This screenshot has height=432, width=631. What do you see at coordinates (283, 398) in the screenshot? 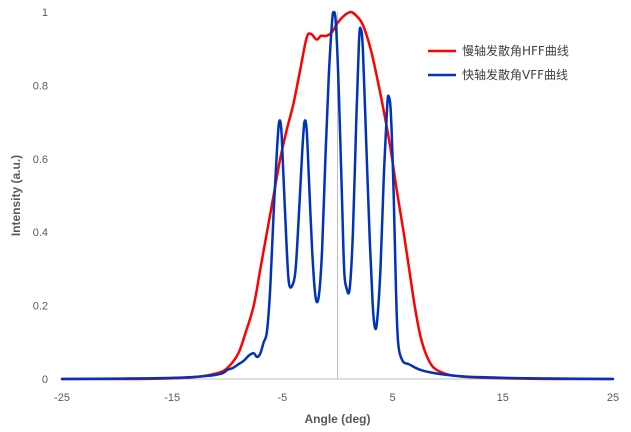
I see `x-tick-label: -5` at bounding box center [283, 398].